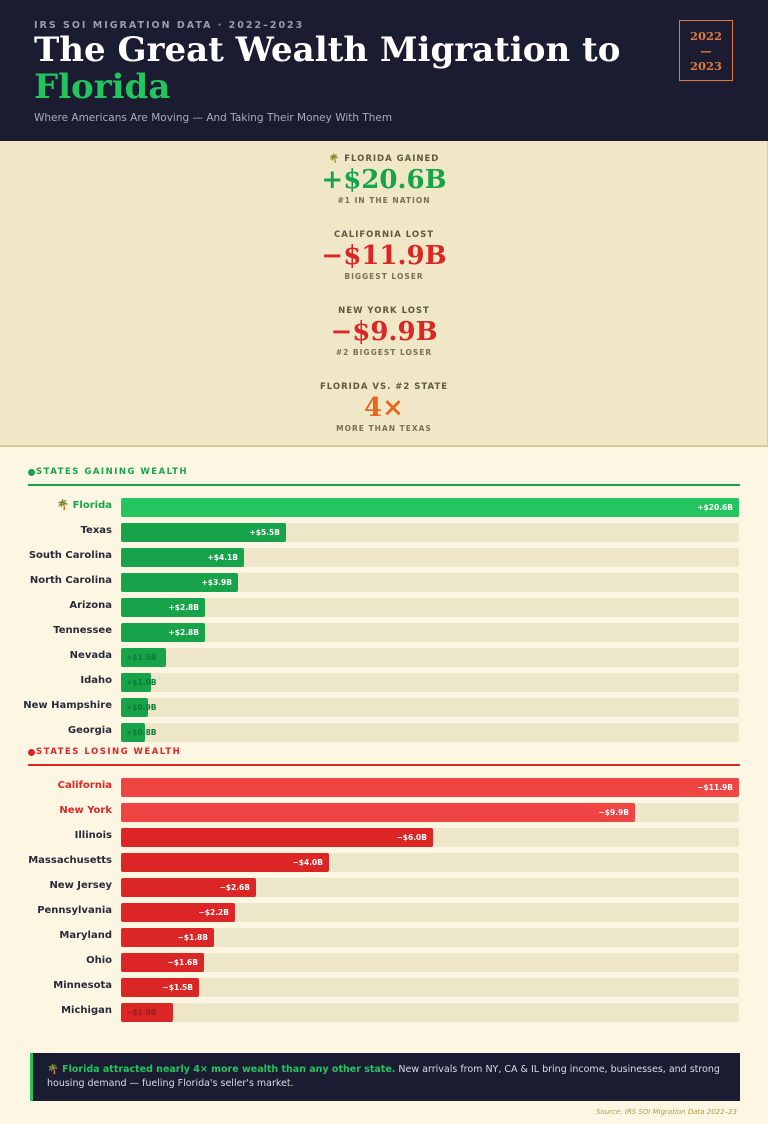 The width and height of the screenshot is (768, 1124). What do you see at coordinates (430, 787) in the screenshot?
I see `bar-california` at bounding box center [430, 787].